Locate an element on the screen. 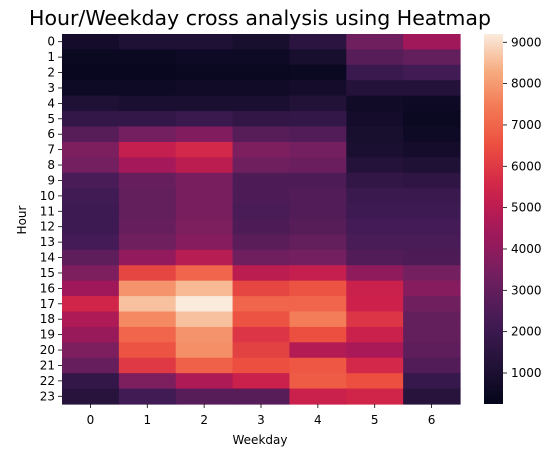 The image size is (557, 457). y-tick-label: 8 is located at coordinates (51, 165).